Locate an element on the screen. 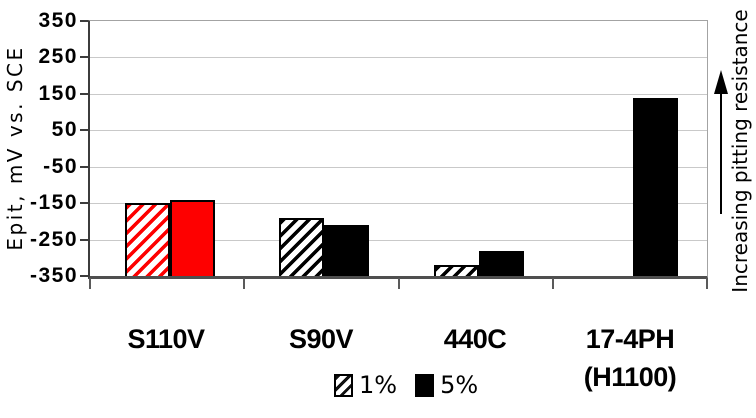  bar-17-4ph-h1100--5pct is located at coordinates (655, 186).